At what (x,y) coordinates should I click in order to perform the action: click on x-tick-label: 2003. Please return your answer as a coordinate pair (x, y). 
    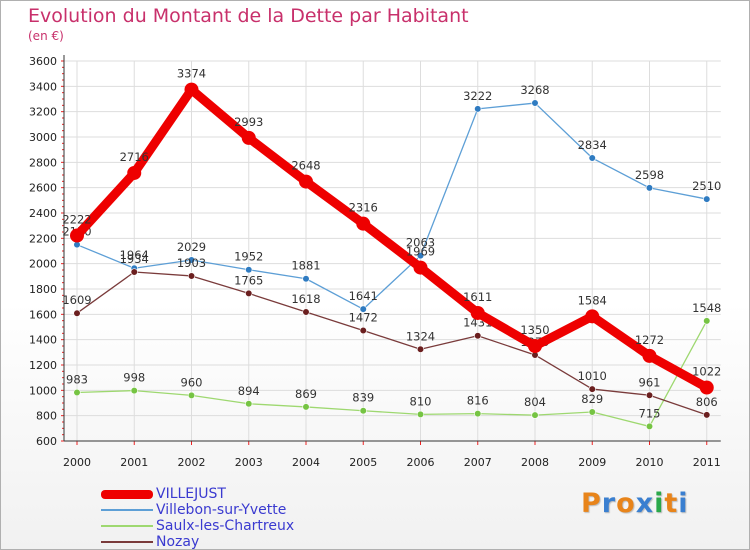
    Looking at the image, I should click on (249, 462).